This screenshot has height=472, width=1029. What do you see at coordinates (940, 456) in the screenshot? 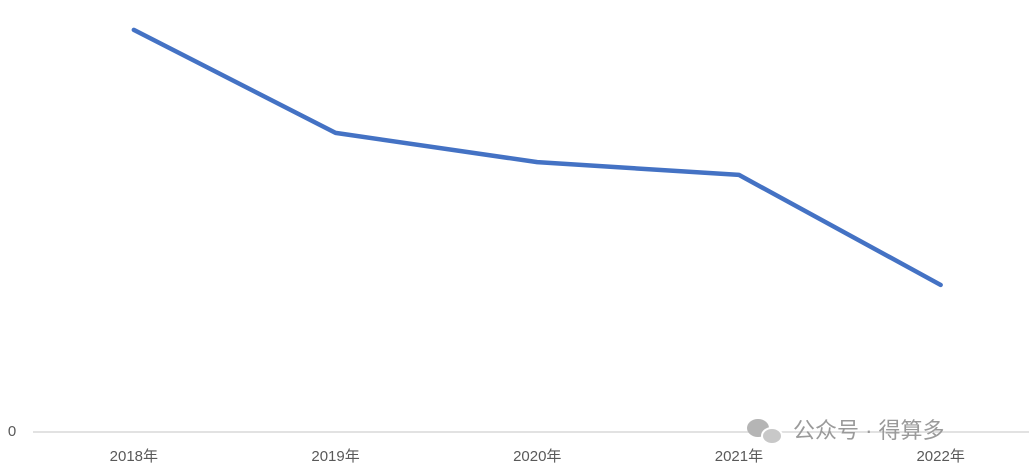
I see `x-tick-label: 2022年` at bounding box center [940, 456].